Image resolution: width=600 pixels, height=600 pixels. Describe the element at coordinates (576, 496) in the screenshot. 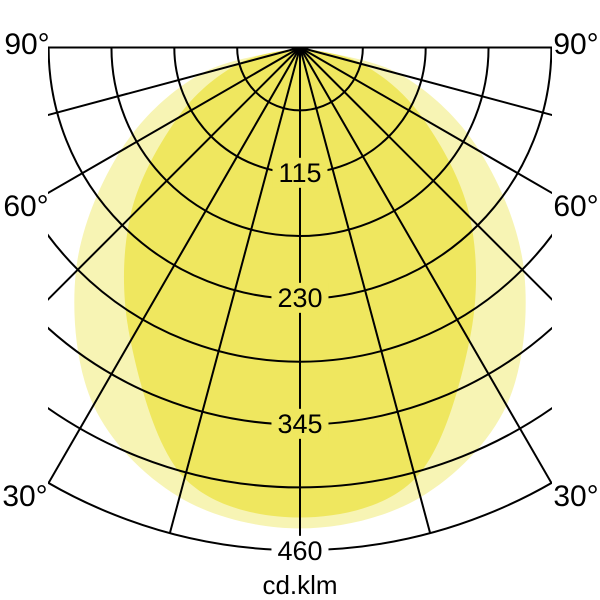

I see `angle-label-30-right: 30°` at that location.